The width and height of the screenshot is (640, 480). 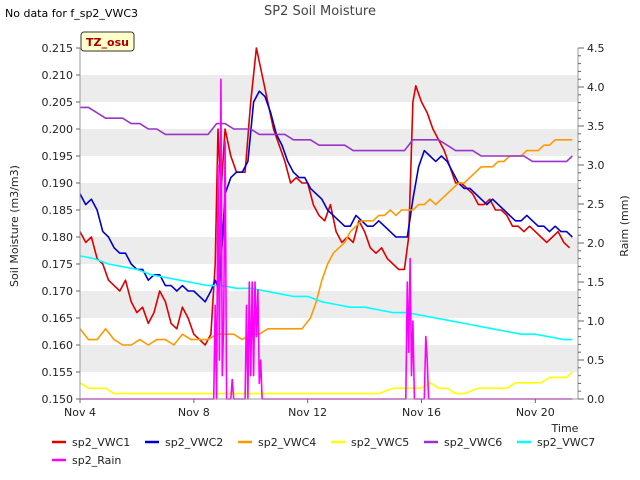 I want to click on legend-item-sp2_VWC6: sp2_VWC6, so click(x=463, y=442).